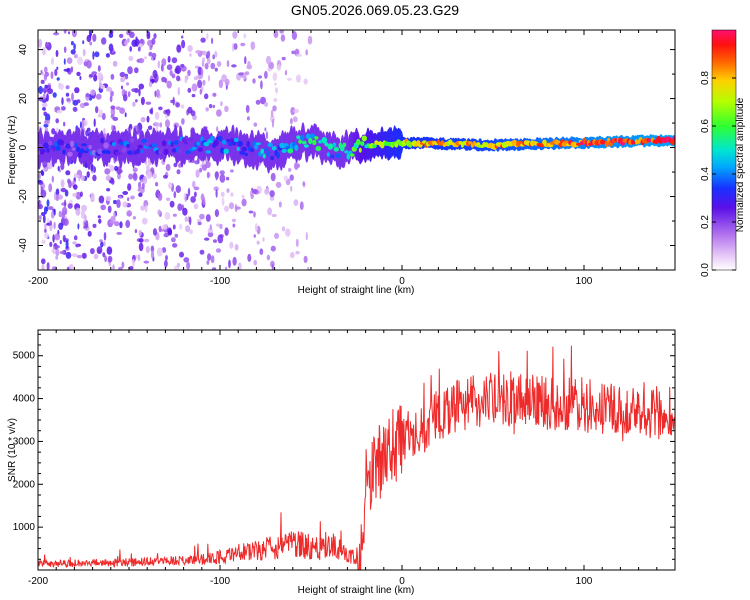 The image size is (750, 600). Describe the element at coordinates (24, 527) in the screenshot. I see `y-tick-label: 1000` at that location.